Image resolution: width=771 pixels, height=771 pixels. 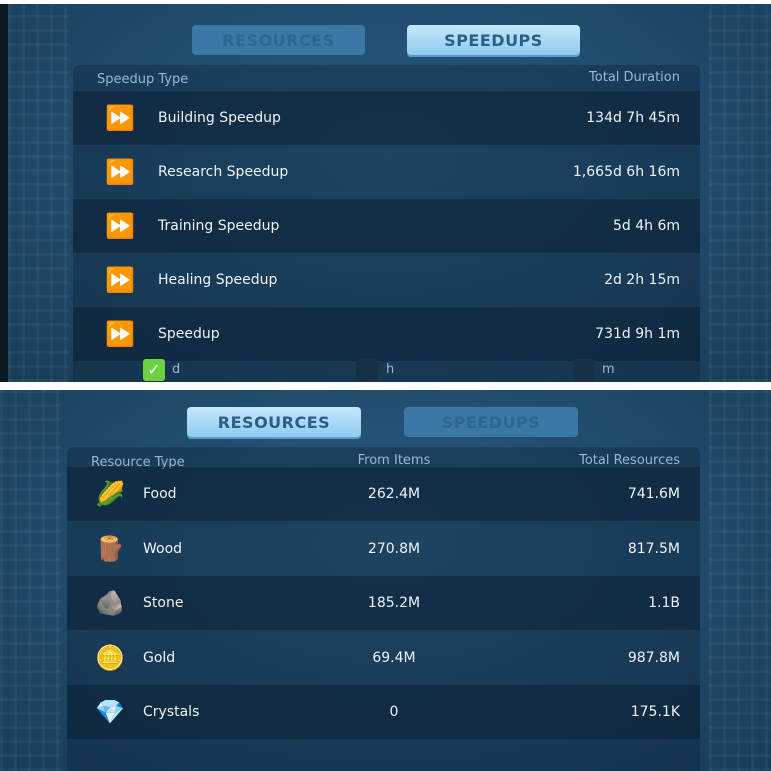 What do you see at coordinates (120, 280) in the screenshot?
I see `healing-speedup-icon: ⏩` at bounding box center [120, 280].